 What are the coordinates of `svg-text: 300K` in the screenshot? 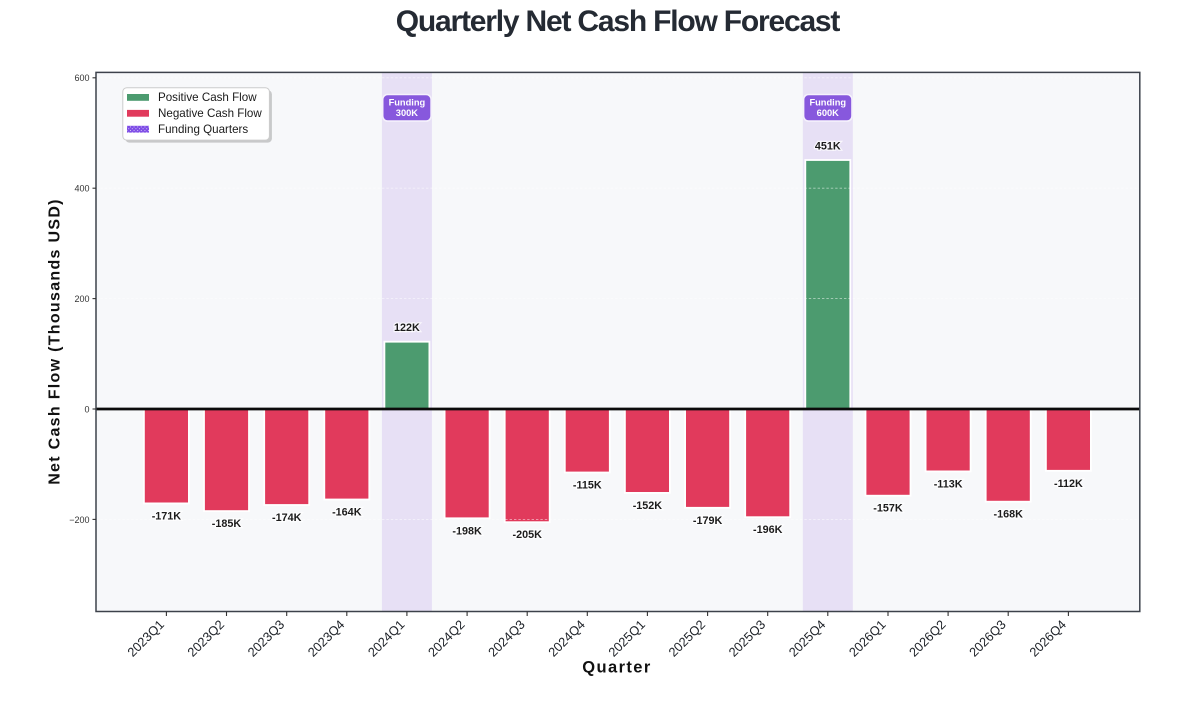 It's located at (407, 113).